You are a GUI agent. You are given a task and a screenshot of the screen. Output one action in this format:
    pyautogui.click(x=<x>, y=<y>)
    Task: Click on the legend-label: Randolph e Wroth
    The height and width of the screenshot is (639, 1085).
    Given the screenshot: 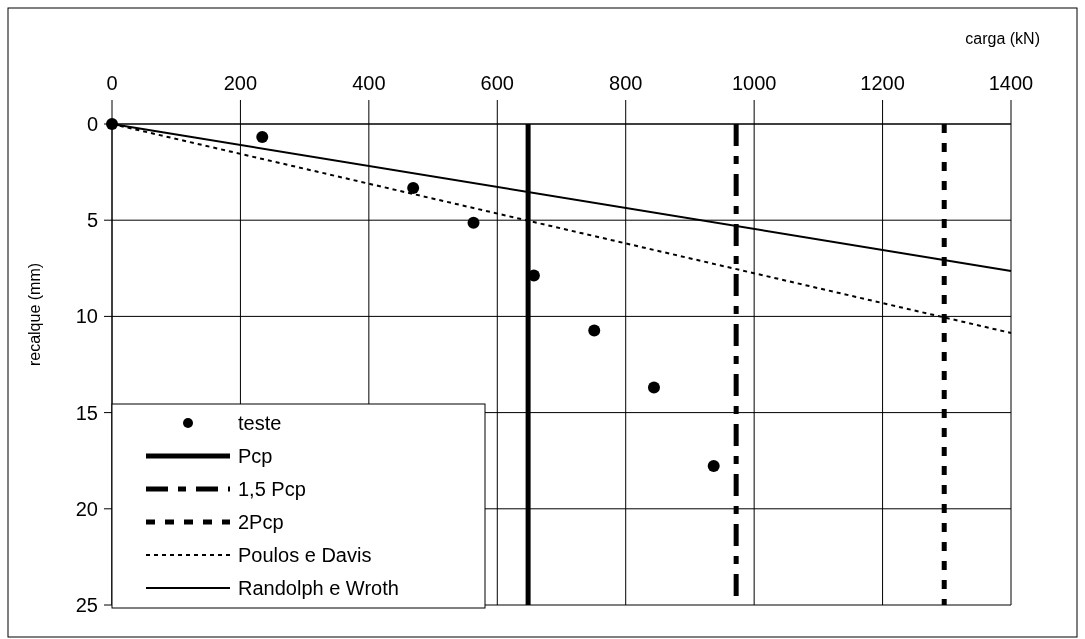 What is the action you would take?
    pyautogui.click(x=318, y=588)
    